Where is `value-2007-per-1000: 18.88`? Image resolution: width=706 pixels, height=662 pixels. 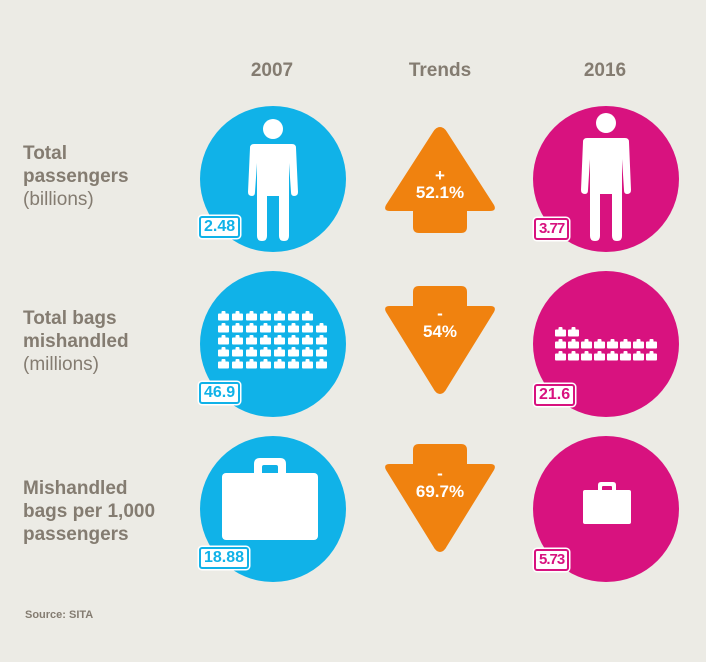 value-2007-per-1000: 18.88 is located at coordinates (224, 558).